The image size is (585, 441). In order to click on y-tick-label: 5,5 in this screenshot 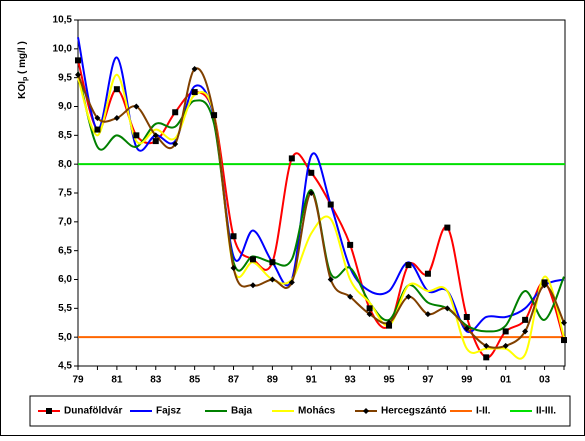, I will do `click(65, 308)`.